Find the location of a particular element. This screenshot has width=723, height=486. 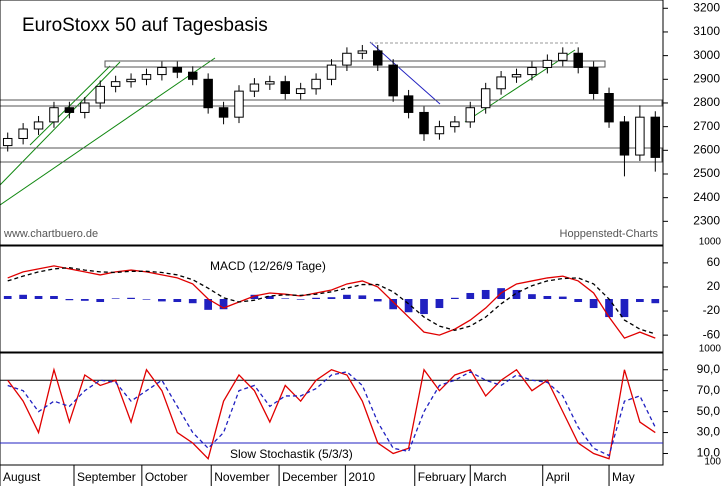

annotation: www.chartbuero.de is located at coordinates (50, 234).